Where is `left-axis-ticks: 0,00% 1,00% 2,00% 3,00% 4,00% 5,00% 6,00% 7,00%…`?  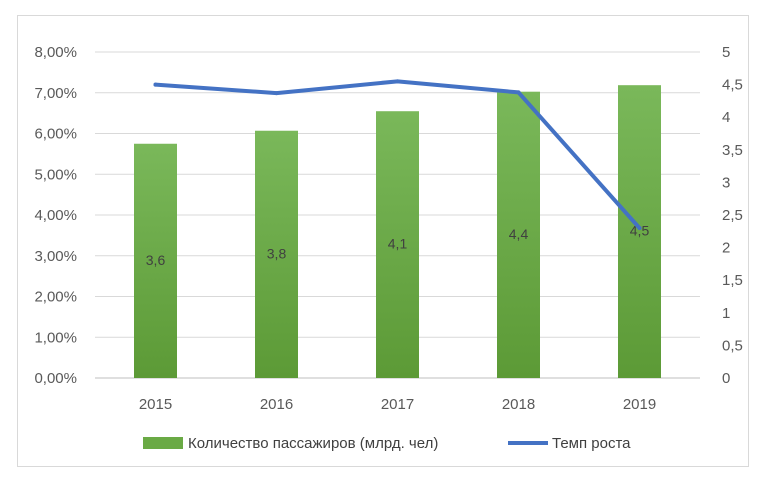
left-axis-ticks: 0,00% 1,00% 2,00% 3,00% 4,00% 5,00% 6,00% 7,00%… is located at coordinates (55, 215).